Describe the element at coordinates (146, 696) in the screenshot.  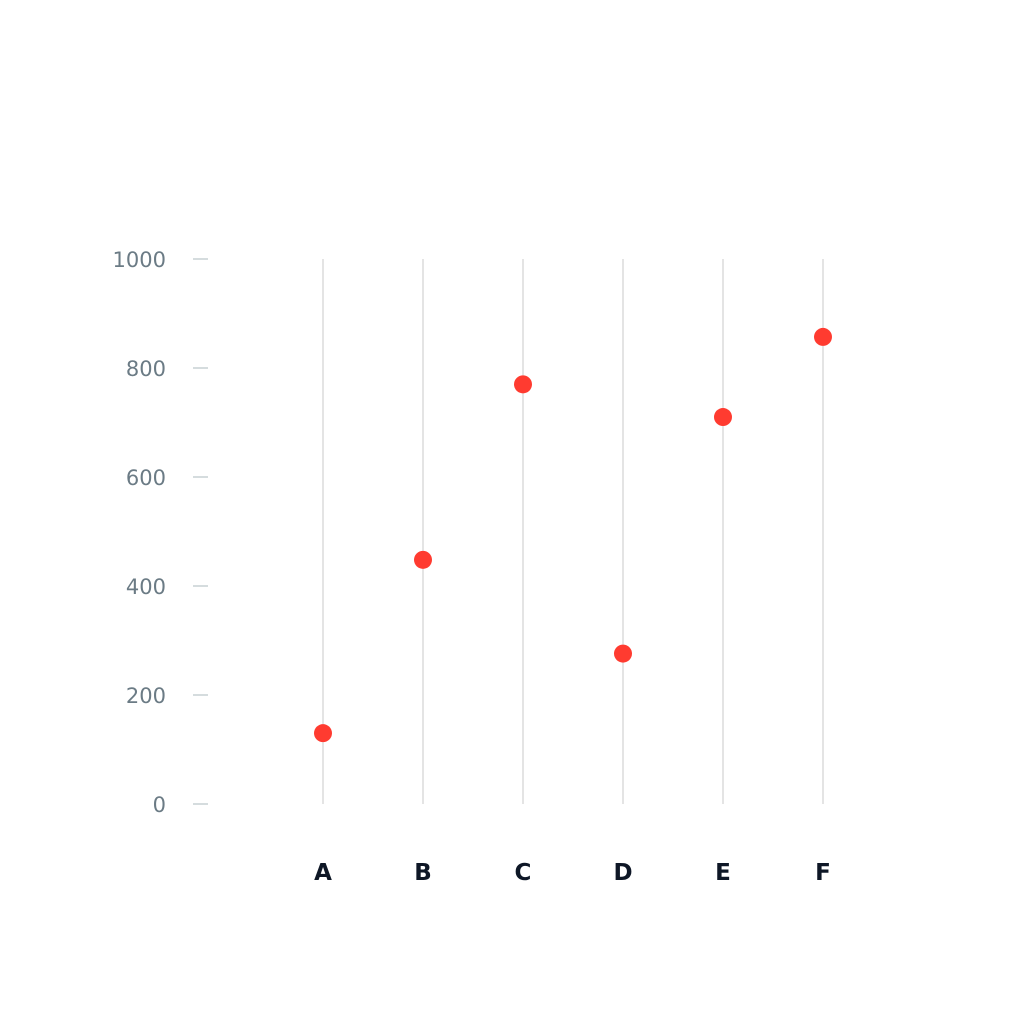
I see `y-tick-label: 200` at that location.